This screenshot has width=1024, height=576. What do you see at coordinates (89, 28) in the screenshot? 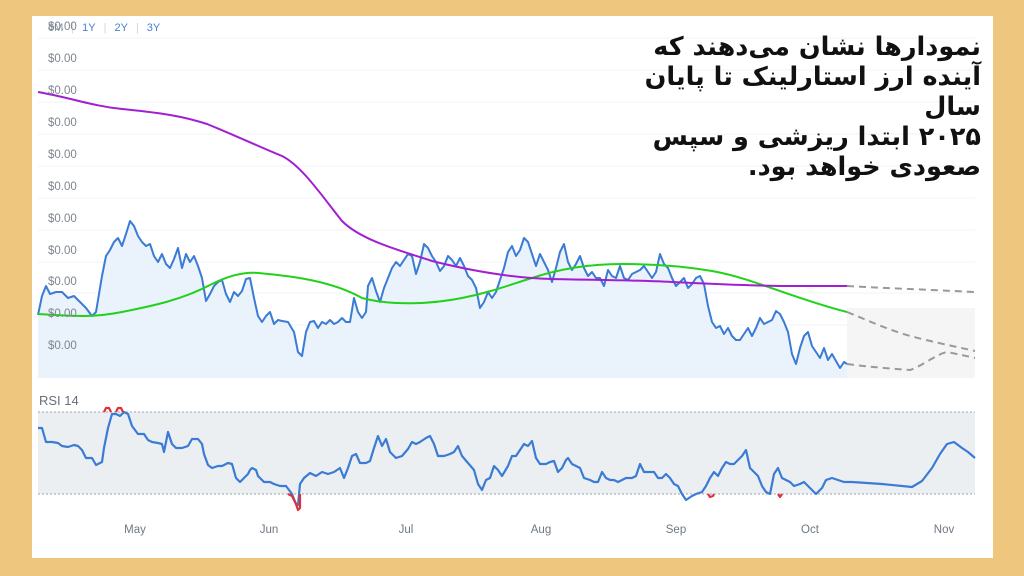
I see `tab-1y: 1Y` at bounding box center [89, 28].